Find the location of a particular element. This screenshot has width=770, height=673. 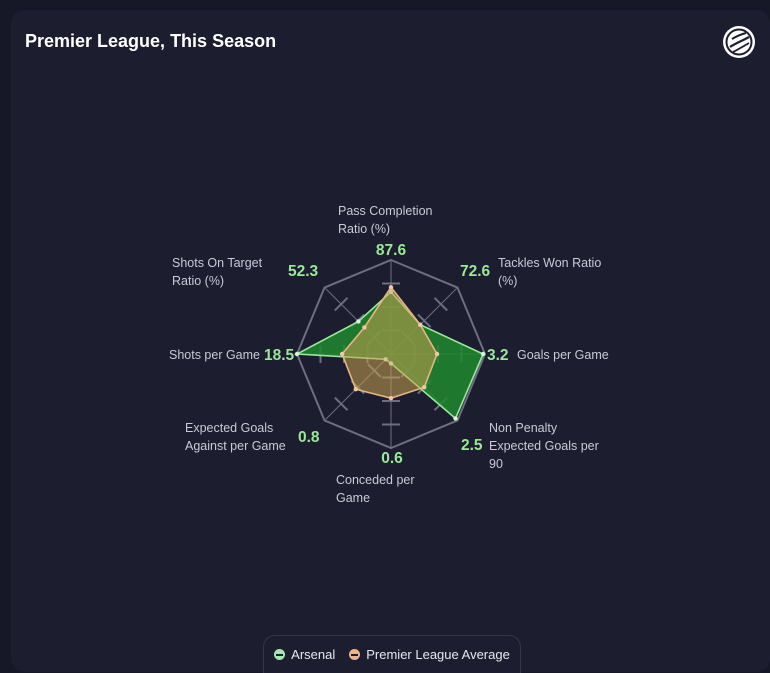

axis-label: Pass Completion Ratio (%) is located at coordinates (385, 220).